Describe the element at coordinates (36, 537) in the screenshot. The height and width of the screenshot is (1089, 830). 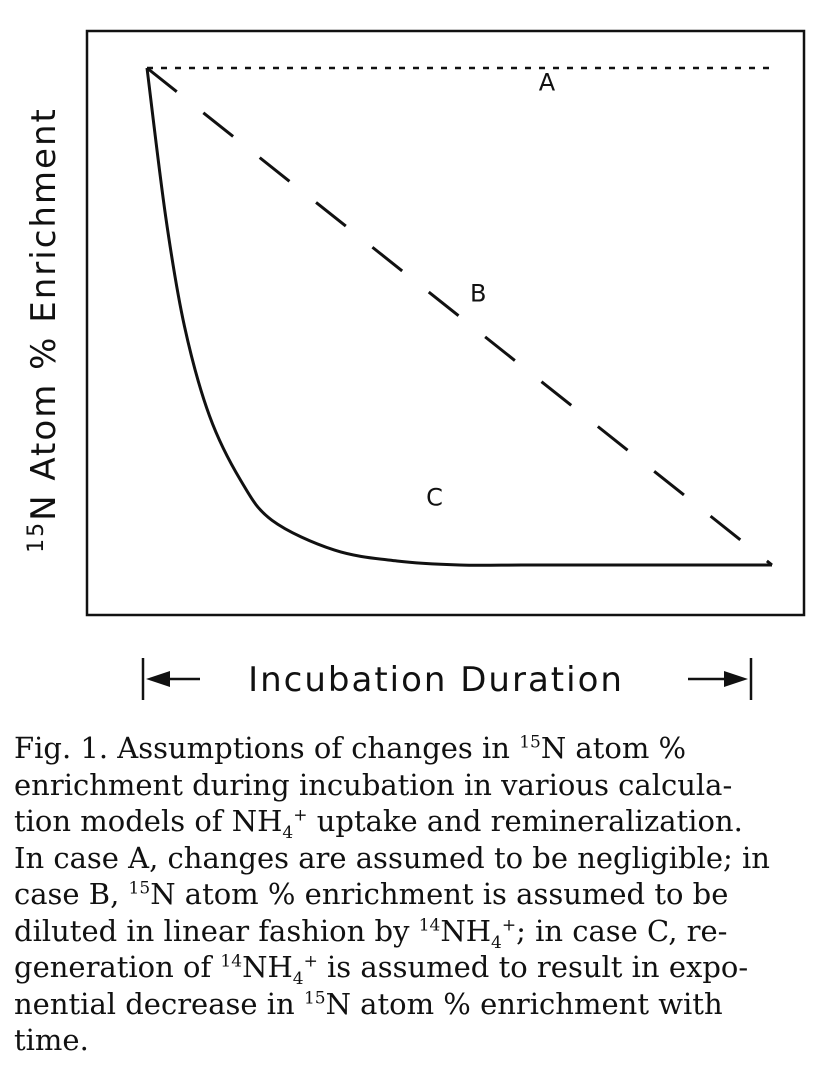
I see `y-axis-label-sup: 15` at that location.